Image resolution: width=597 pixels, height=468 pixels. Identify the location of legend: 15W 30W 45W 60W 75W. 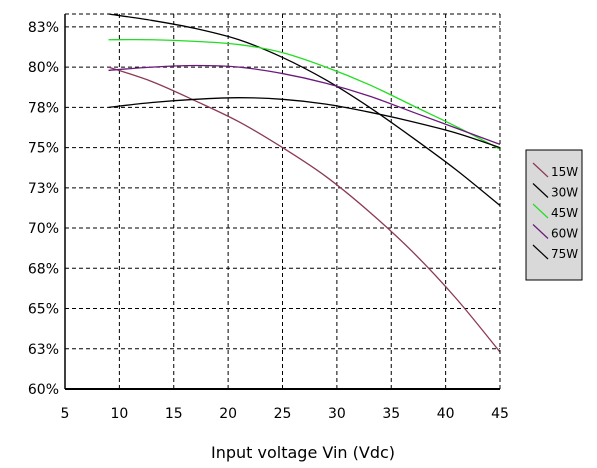
(554, 215).